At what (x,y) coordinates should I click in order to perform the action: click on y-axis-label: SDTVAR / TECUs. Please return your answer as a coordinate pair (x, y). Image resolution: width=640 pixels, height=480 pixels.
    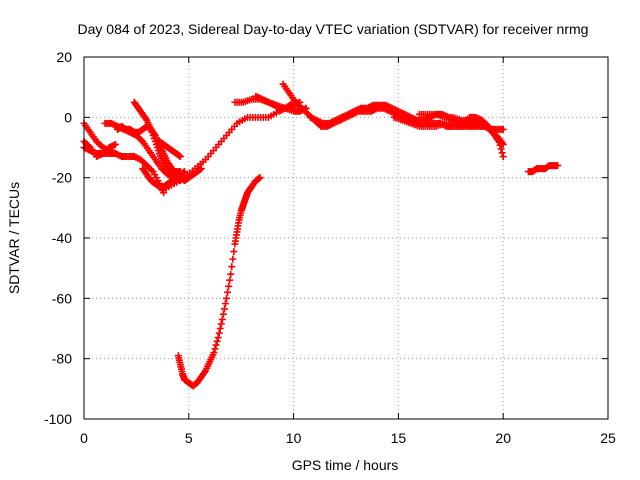
    Looking at the image, I should click on (14, 238).